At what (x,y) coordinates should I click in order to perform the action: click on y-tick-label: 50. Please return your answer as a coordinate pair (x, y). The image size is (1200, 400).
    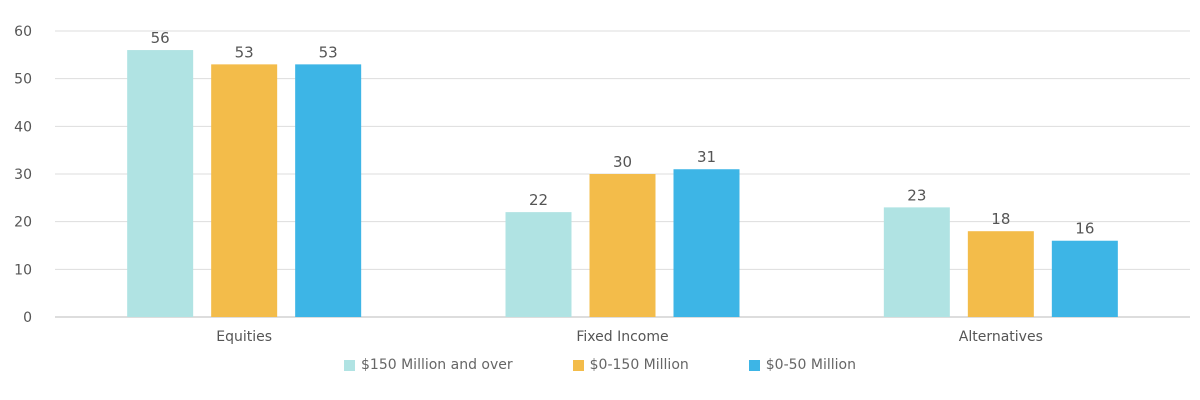
    Looking at the image, I should click on (23, 80).